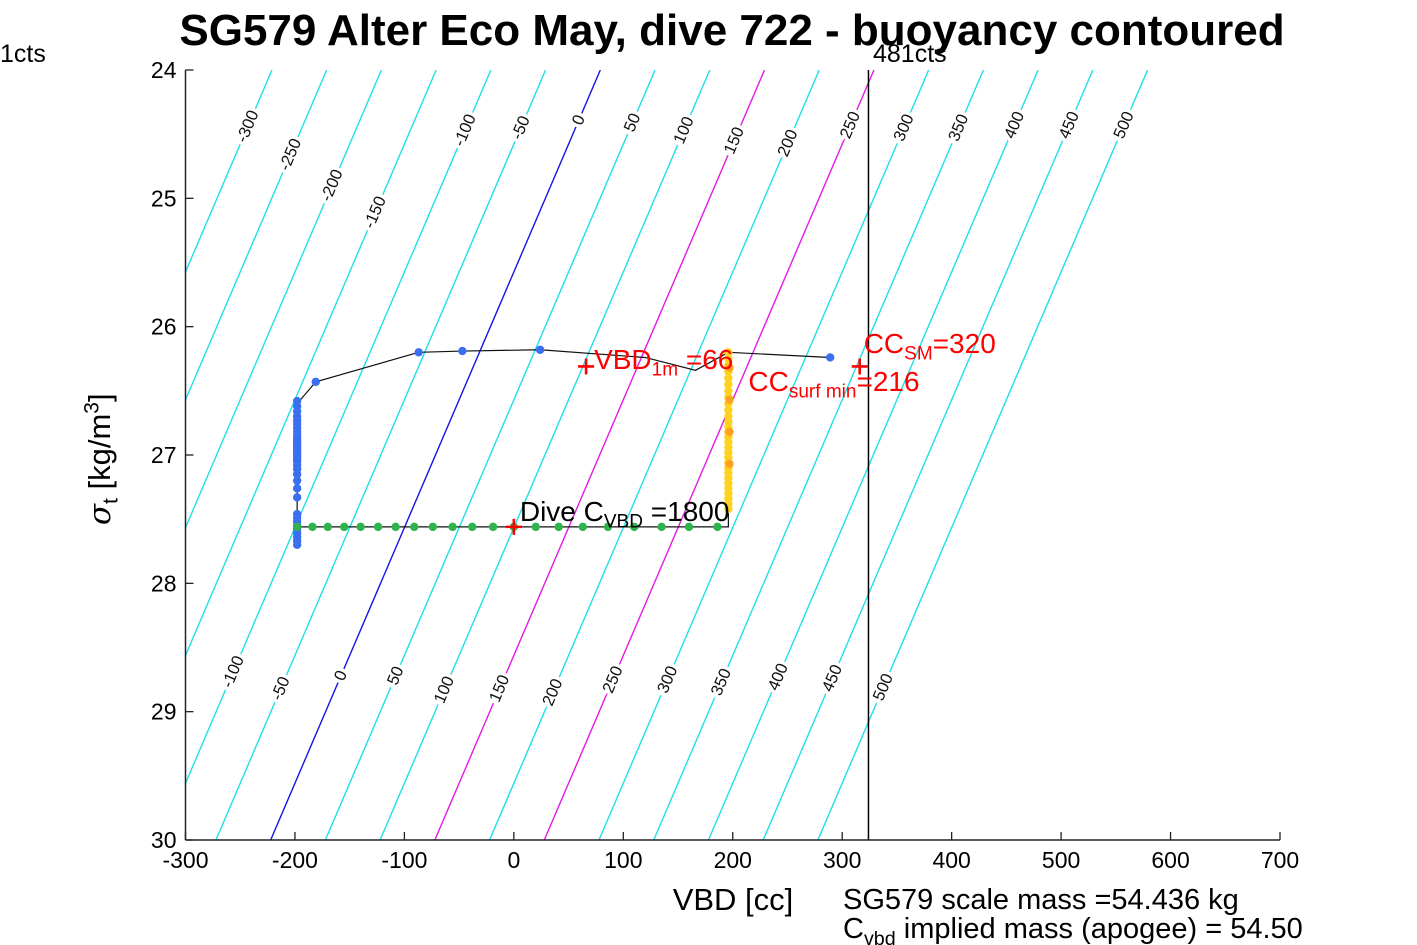  What do you see at coordinates (733, 899) in the screenshot?
I see `x-axis-label: VBD [cc]` at bounding box center [733, 899].